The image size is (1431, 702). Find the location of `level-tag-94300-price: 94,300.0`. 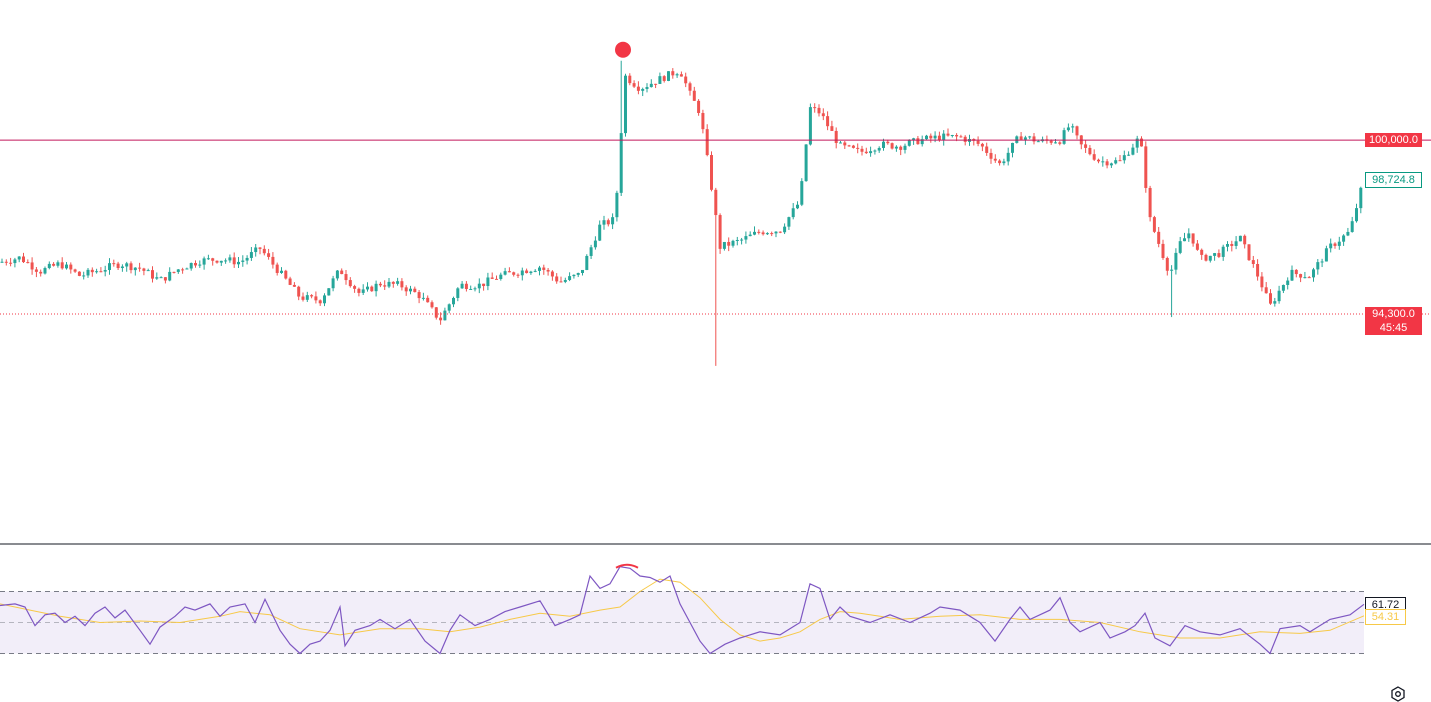

level-tag-94300-price: 94,300.0 is located at coordinates (1393, 314).